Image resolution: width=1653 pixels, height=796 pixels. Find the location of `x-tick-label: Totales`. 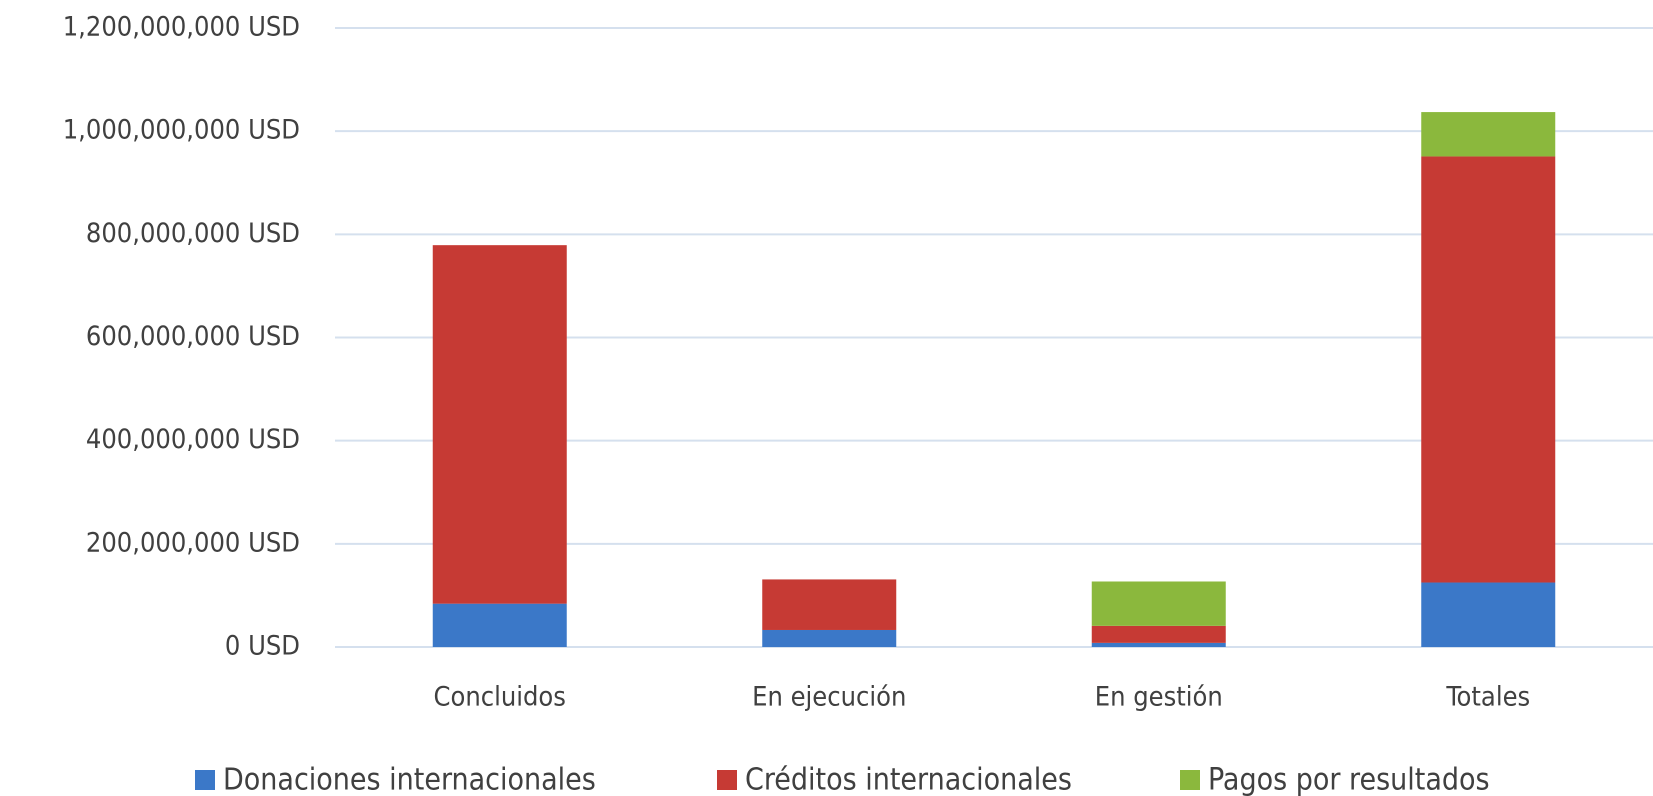

x-tick-label: Totales is located at coordinates (1487, 697).